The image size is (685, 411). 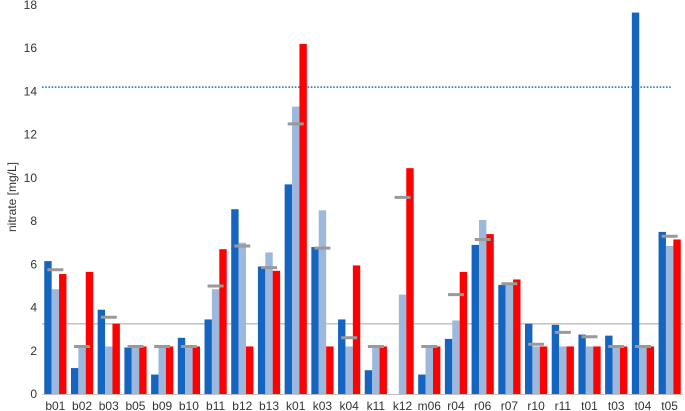 What do you see at coordinates (510, 405) in the screenshot?
I see `x-tick-label: r07` at bounding box center [510, 405].